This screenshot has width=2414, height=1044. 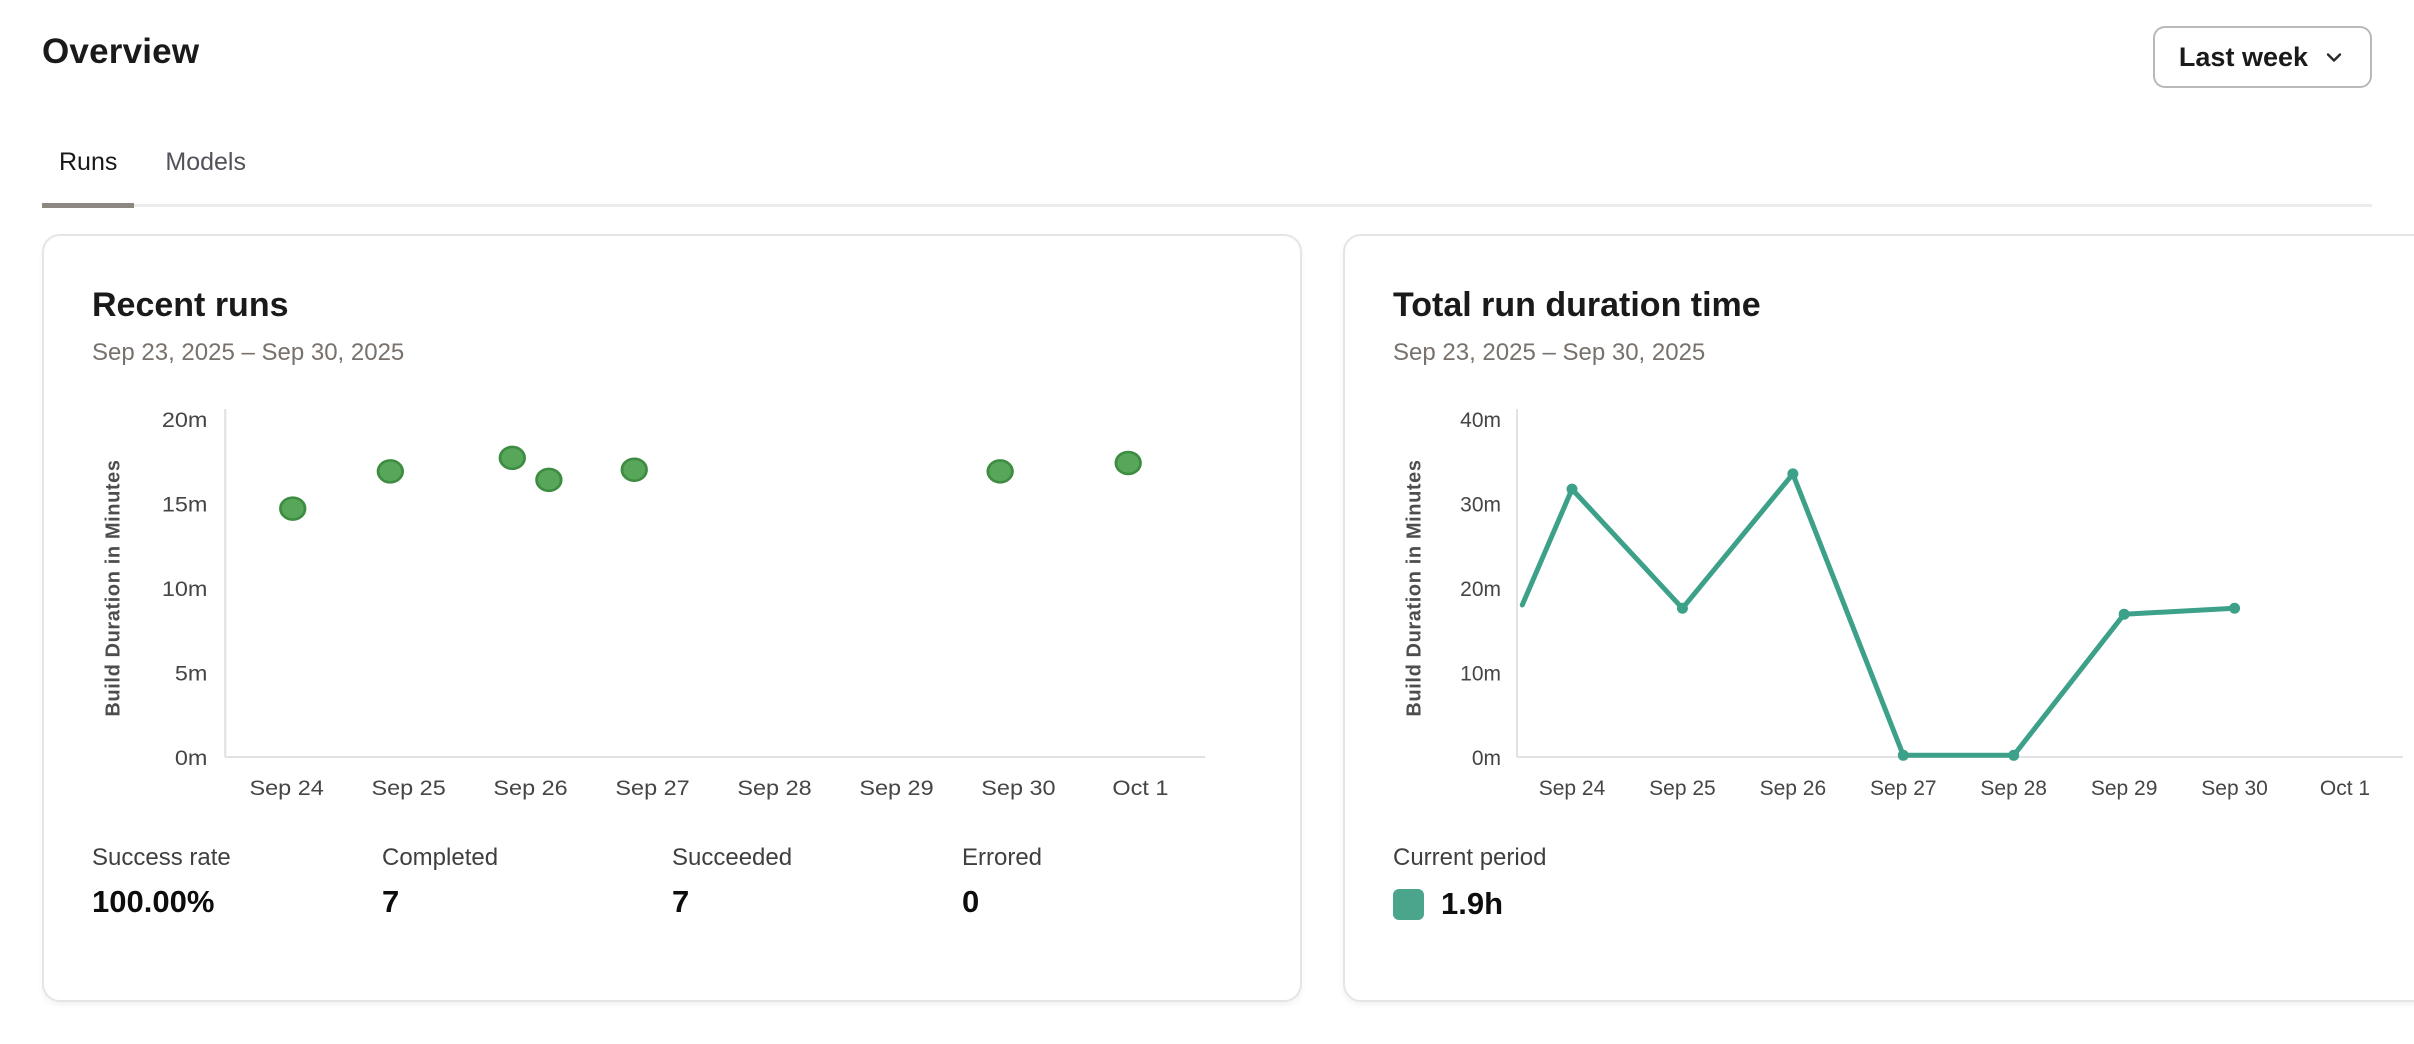 What do you see at coordinates (1903, 904) in the screenshot?
I see `legend-row: 1.9h` at bounding box center [1903, 904].